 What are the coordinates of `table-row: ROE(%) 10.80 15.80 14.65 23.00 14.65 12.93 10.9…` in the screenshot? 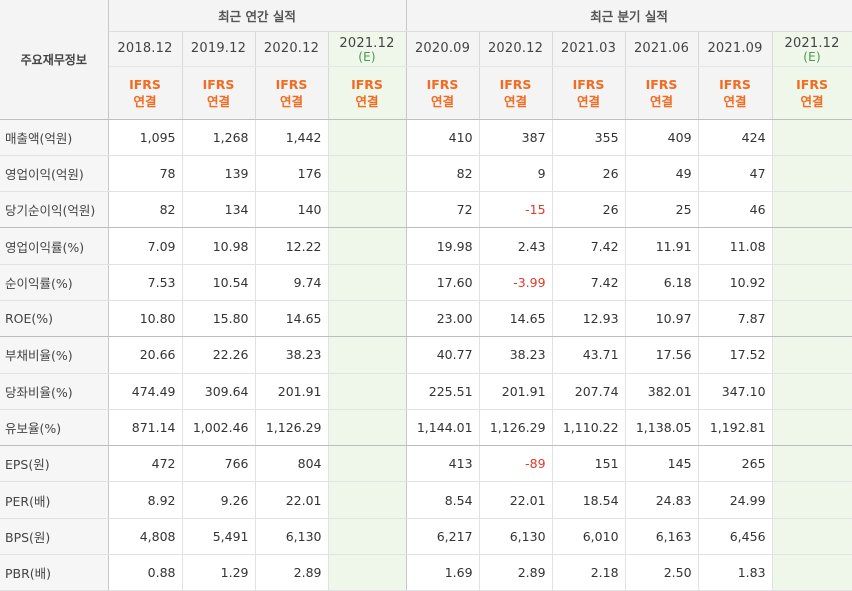 It's located at (426, 319).